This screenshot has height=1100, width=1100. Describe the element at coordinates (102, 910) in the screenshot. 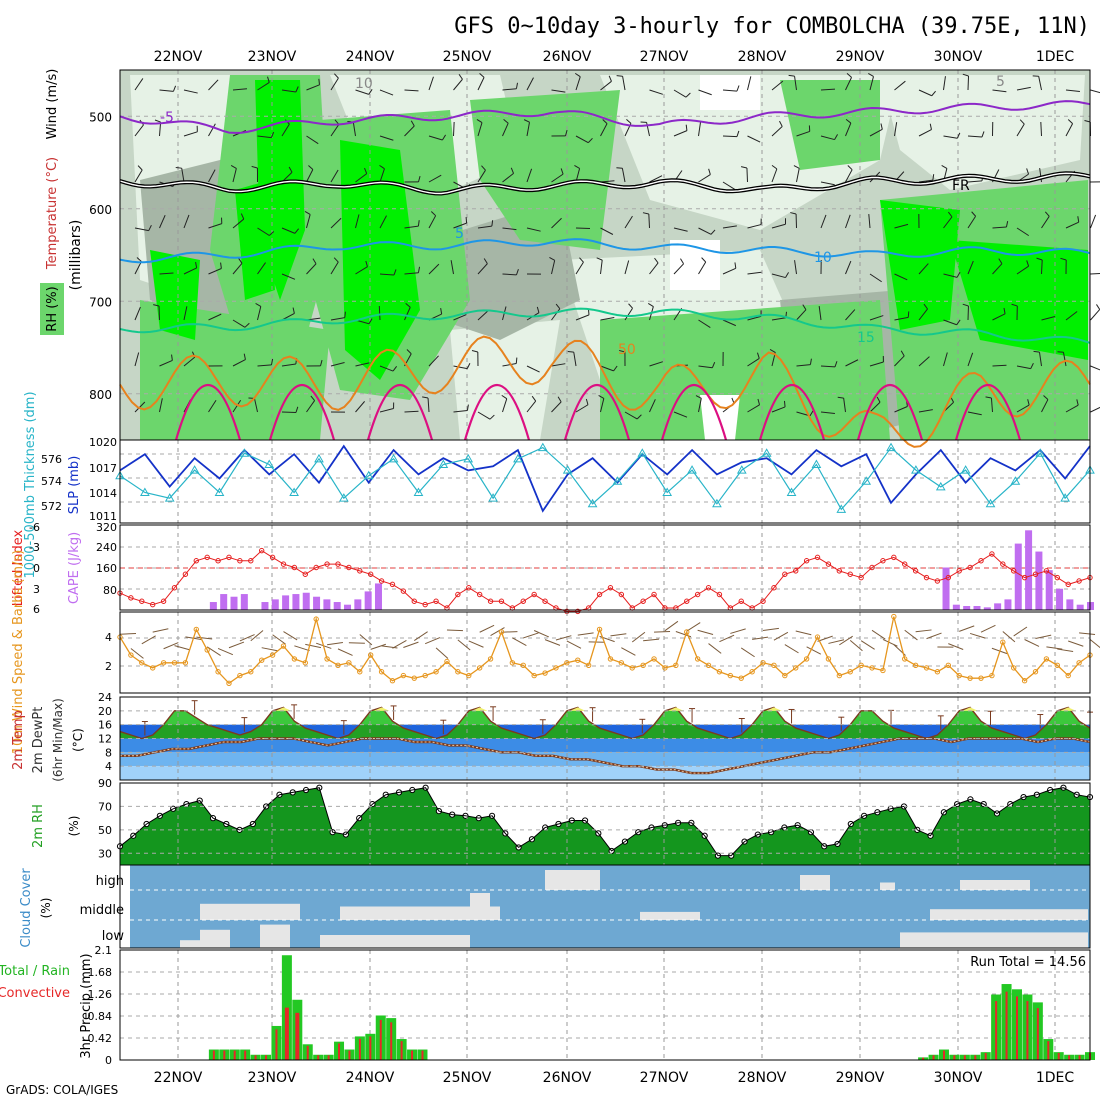

I see `cloud-tick: middle` at that location.